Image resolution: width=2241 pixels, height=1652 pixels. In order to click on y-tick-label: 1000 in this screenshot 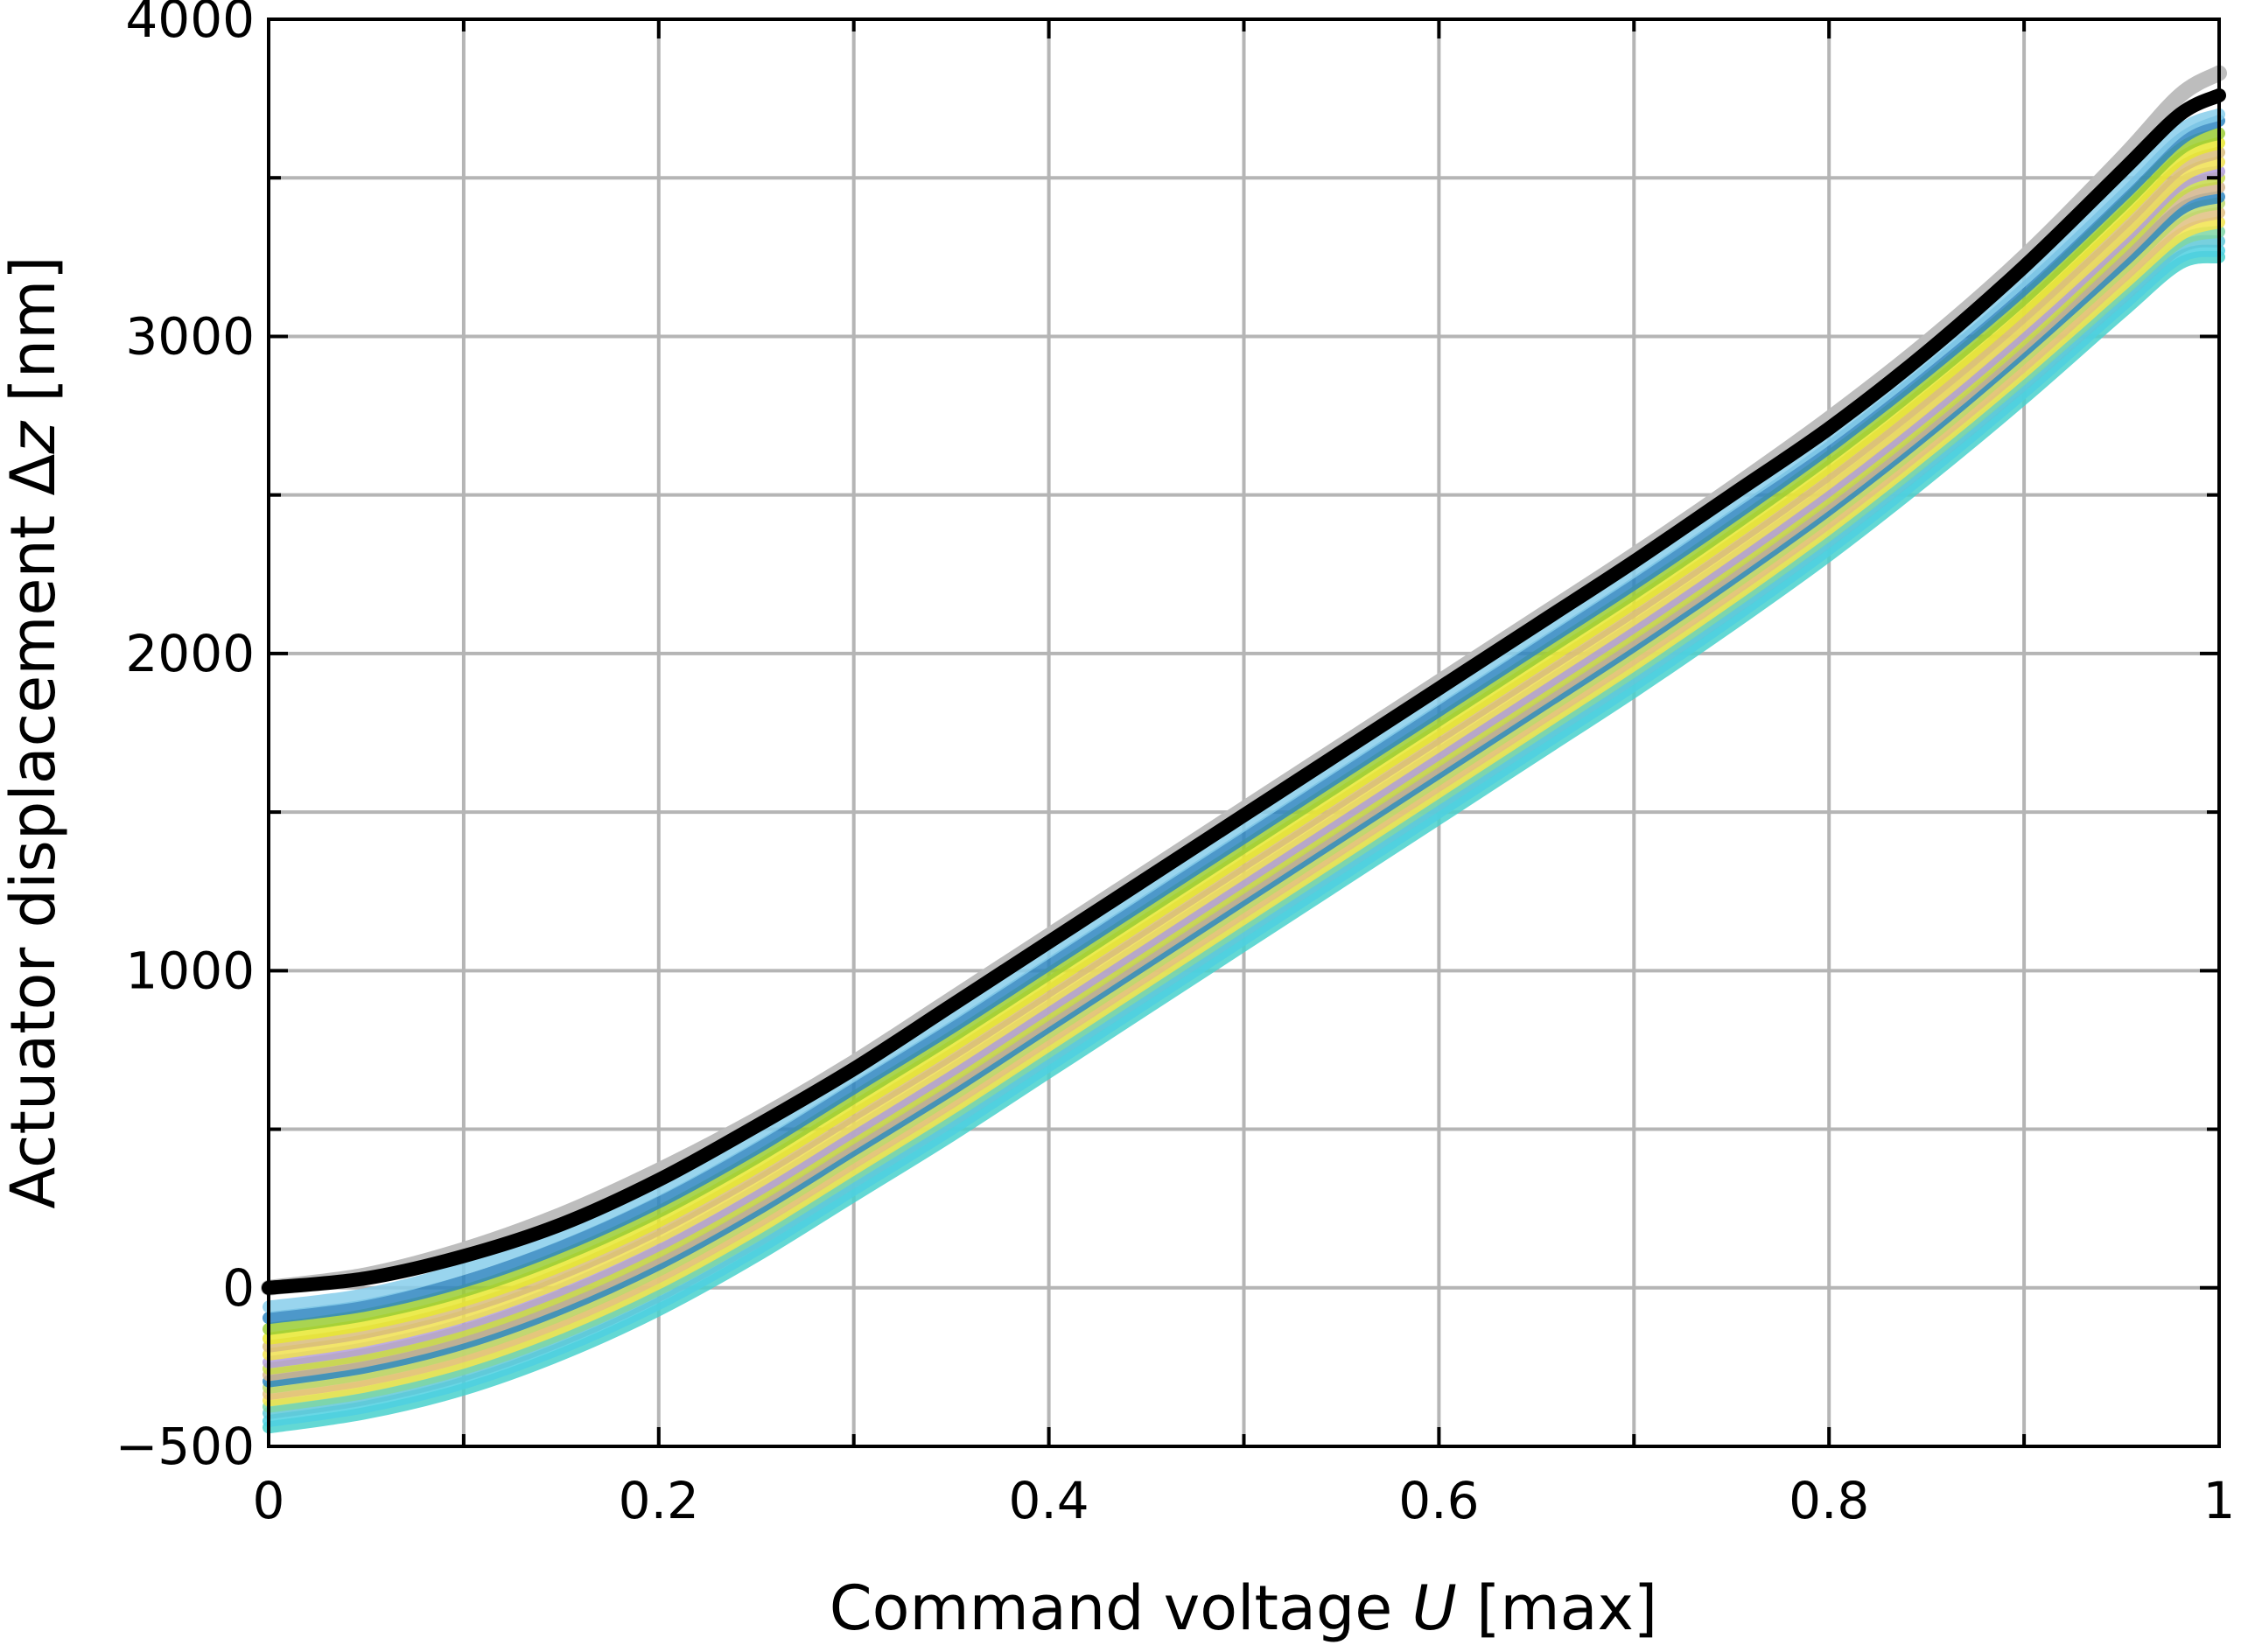, I will do `click(190, 970)`.